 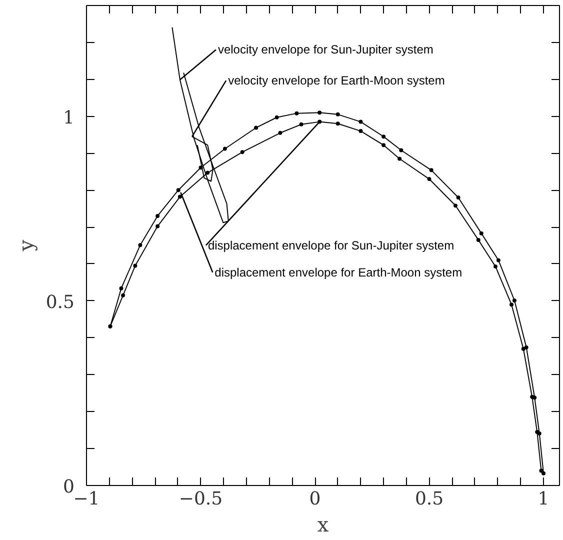 What do you see at coordinates (323, 524) in the screenshot?
I see `x-axis-title: x` at bounding box center [323, 524].